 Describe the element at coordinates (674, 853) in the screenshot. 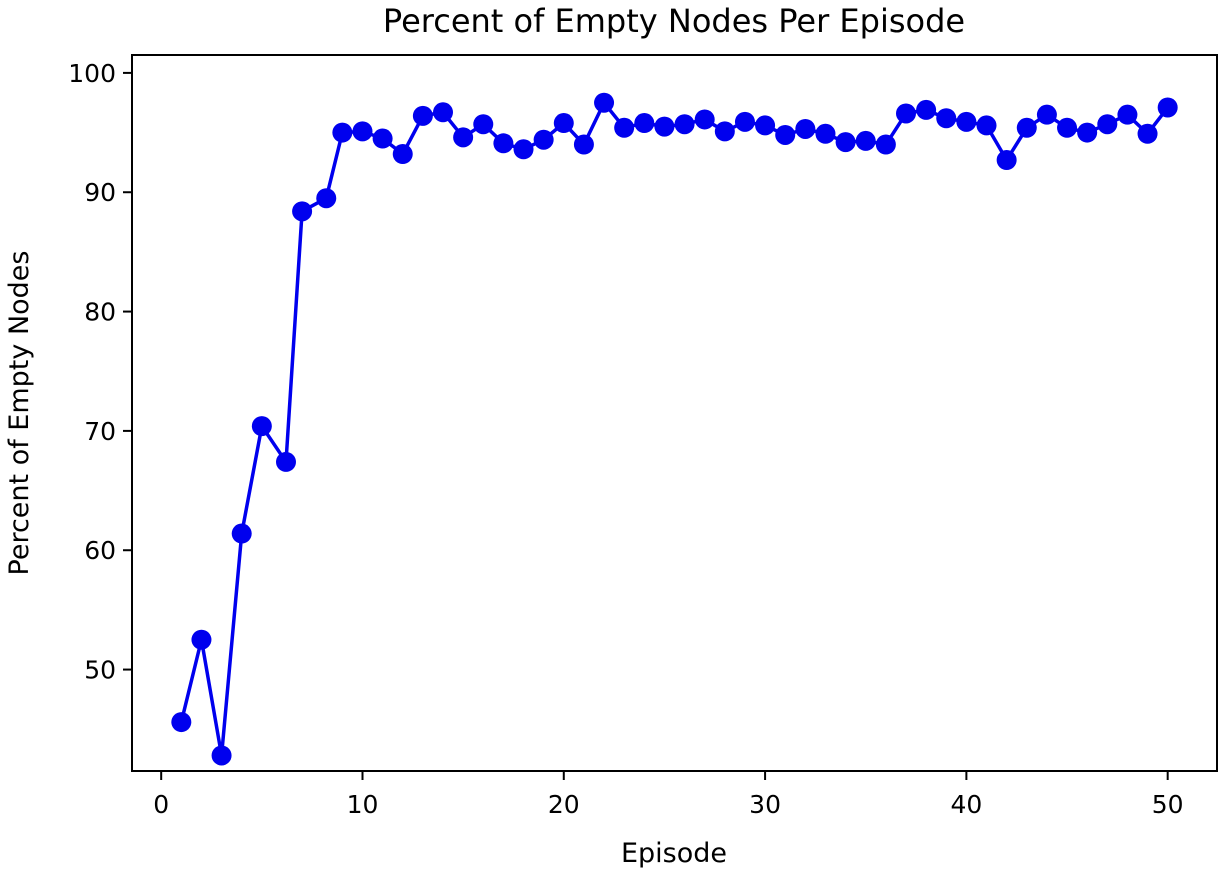

I see `x-axis-label: Episode` at that location.